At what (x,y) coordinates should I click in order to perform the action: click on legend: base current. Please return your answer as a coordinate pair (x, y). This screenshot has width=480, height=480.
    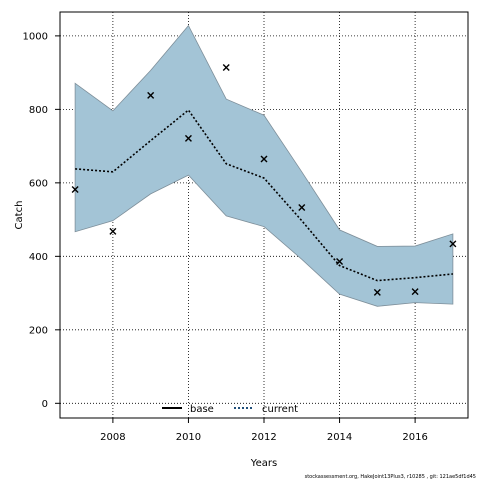
    Looking at the image, I should click on (230, 409).